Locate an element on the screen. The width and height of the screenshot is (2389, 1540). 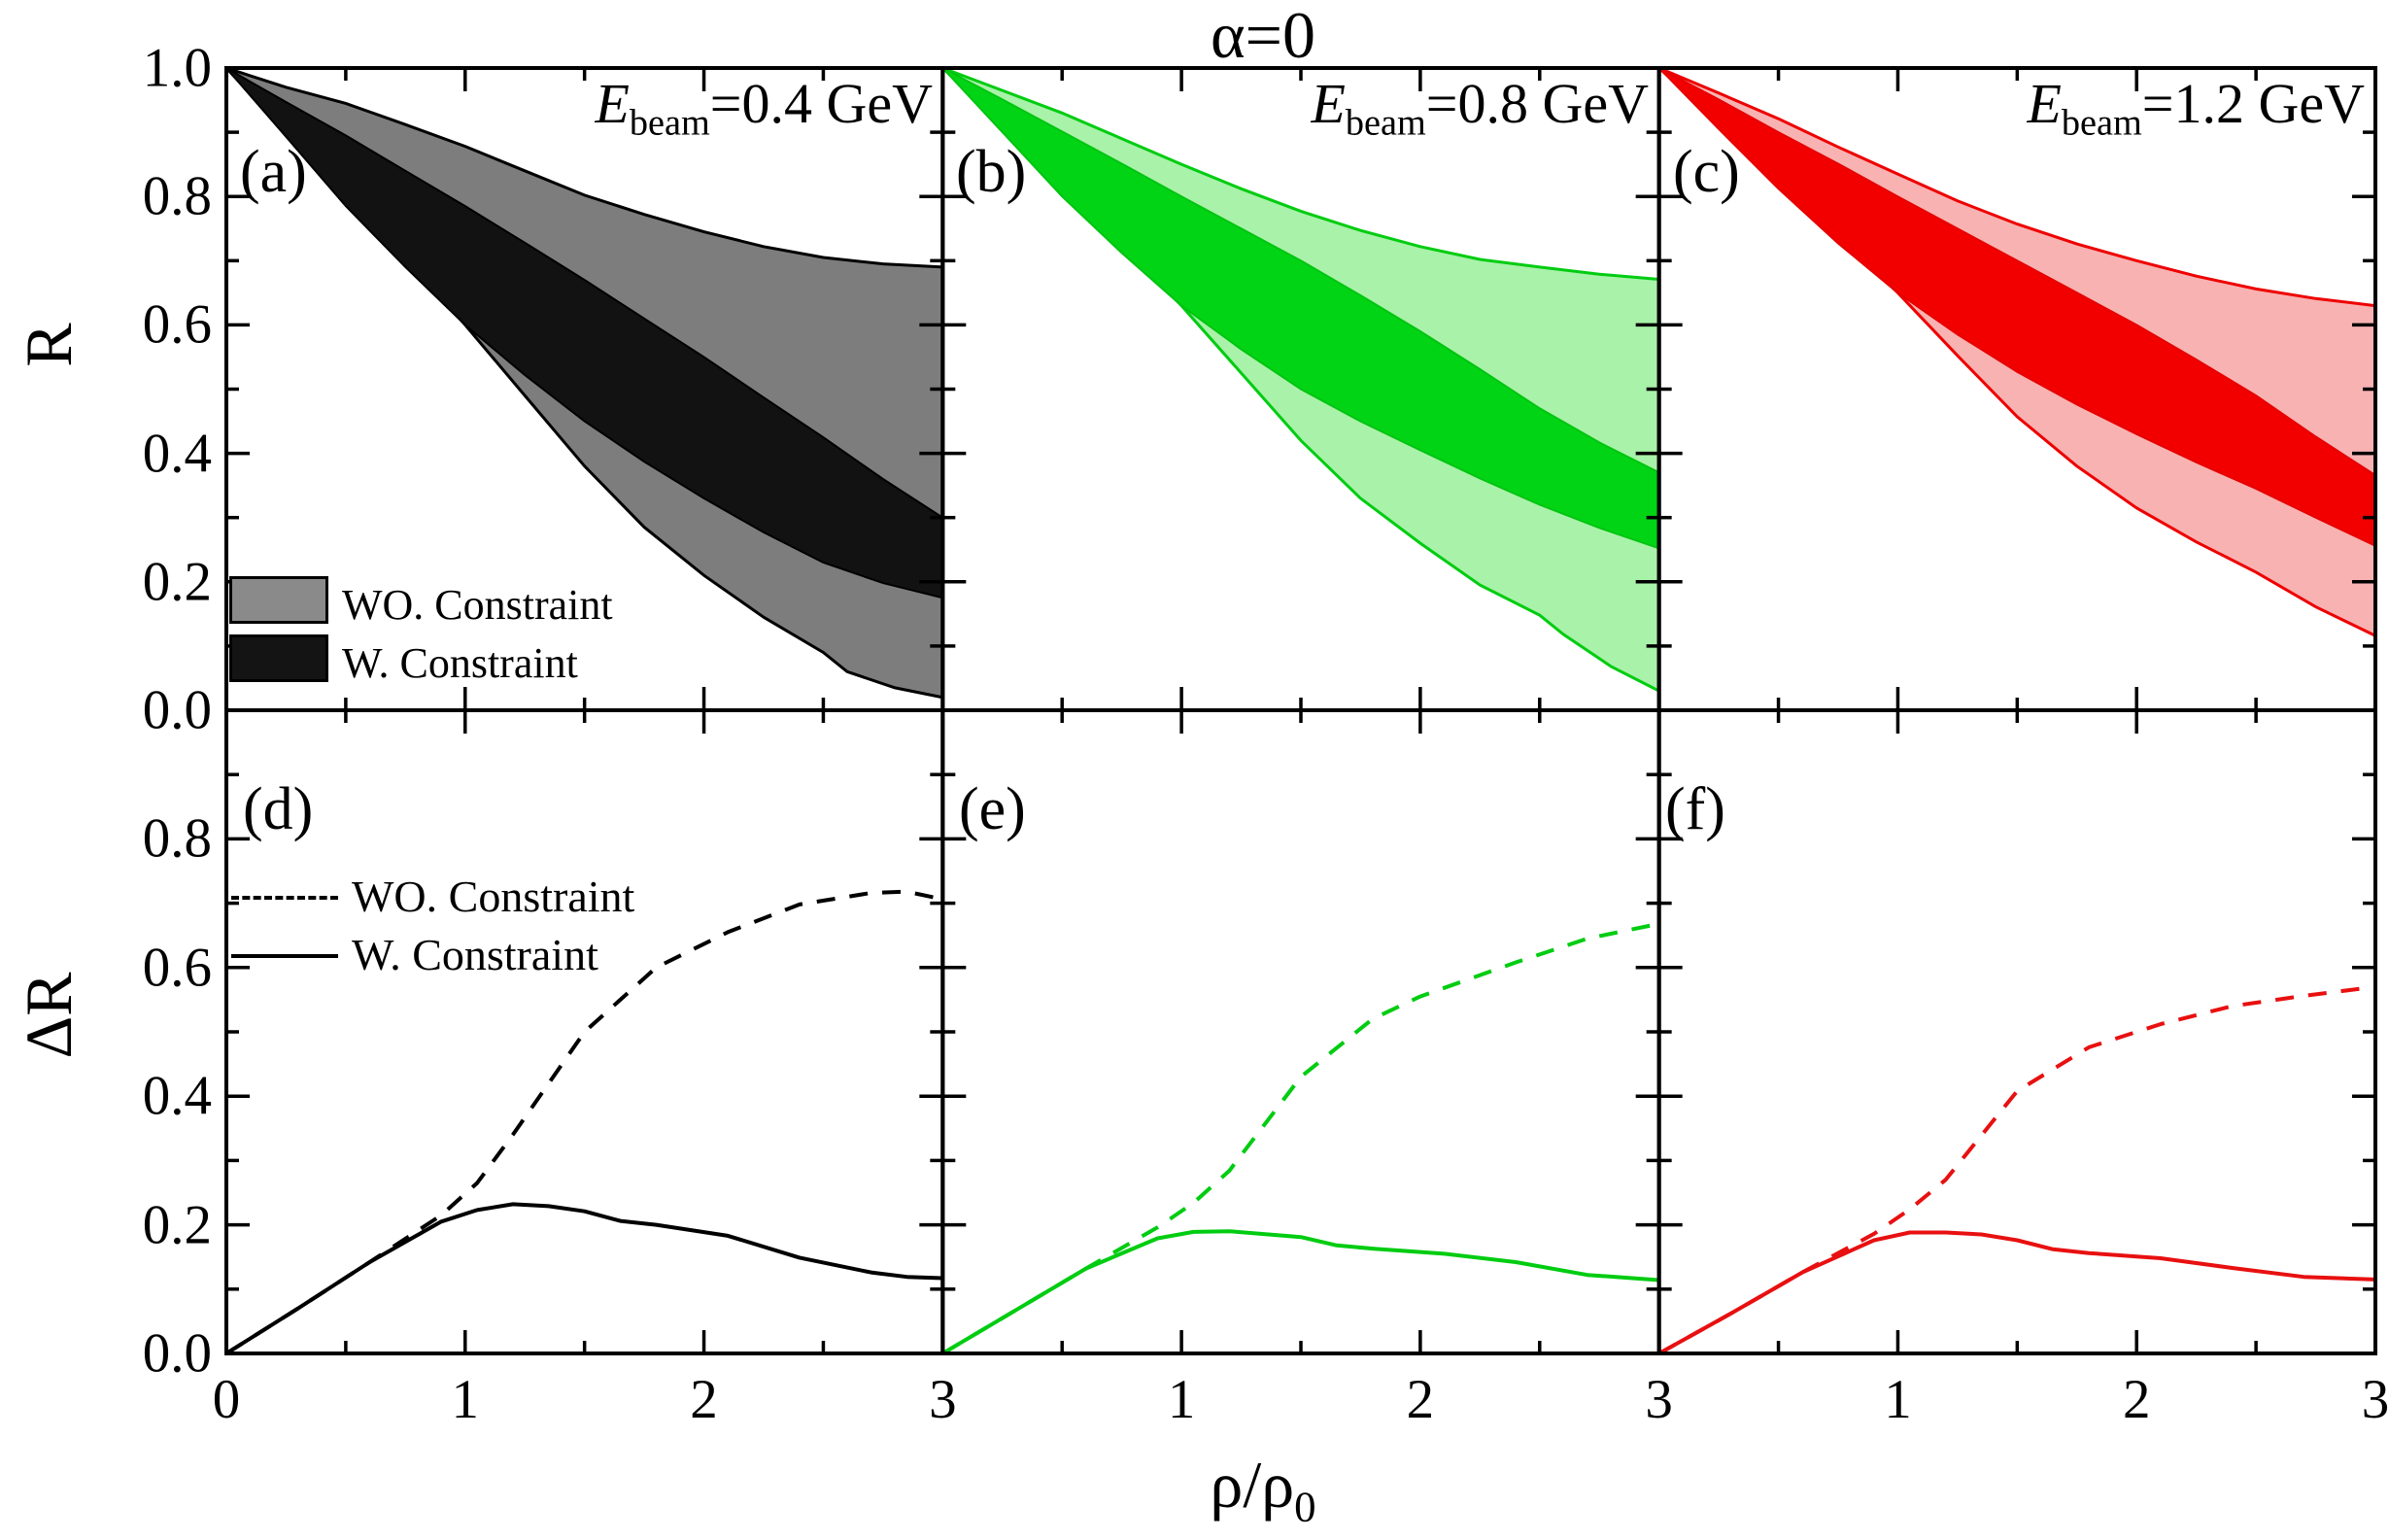
y-tick-label-bottom: 0.0 is located at coordinates (177, 1353).